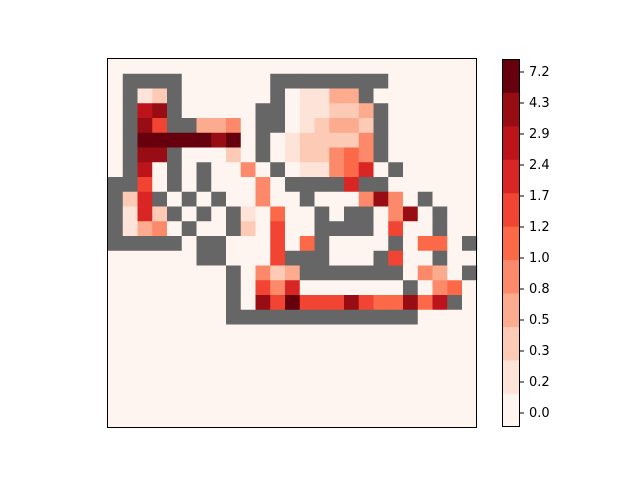 This screenshot has height=484, width=640. I want to click on colorbar-tick-label: 0.8, so click(539, 289).